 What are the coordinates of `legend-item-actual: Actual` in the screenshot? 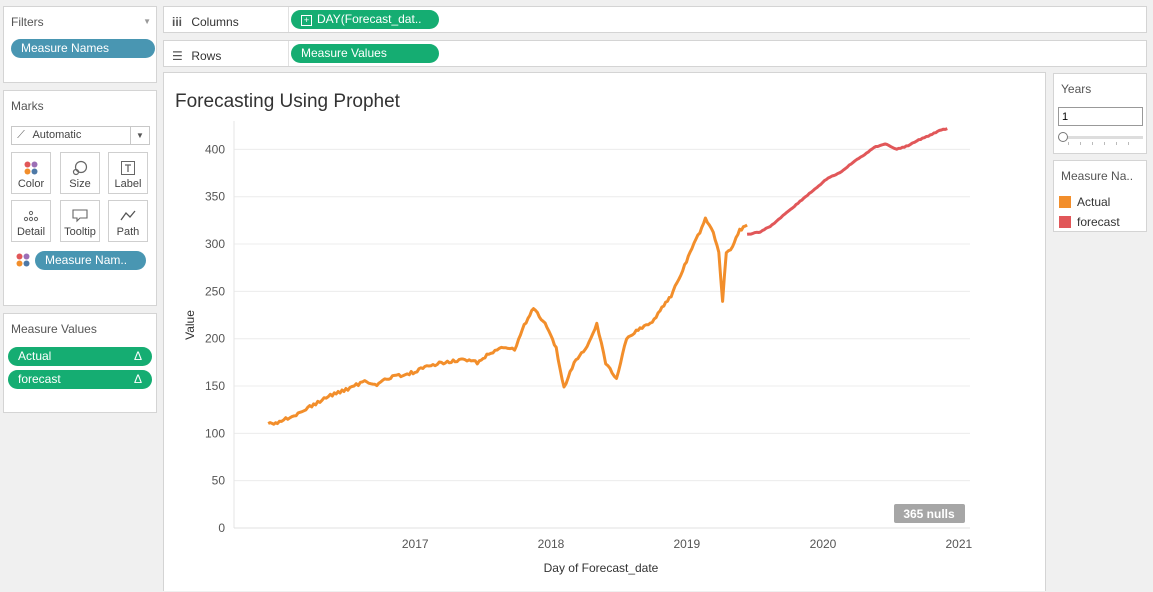 It's located at (1084, 202).